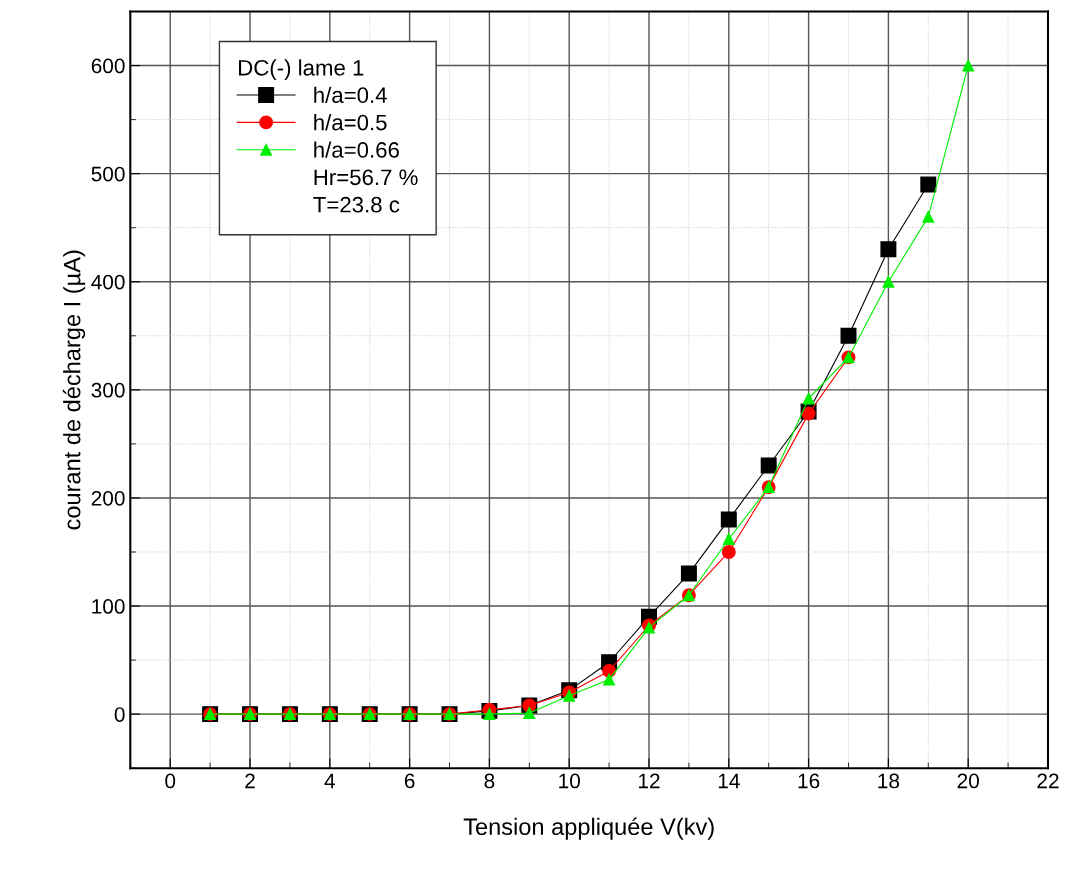 This screenshot has width=1086, height=885. I want to click on x-tick-label: 18, so click(889, 781).